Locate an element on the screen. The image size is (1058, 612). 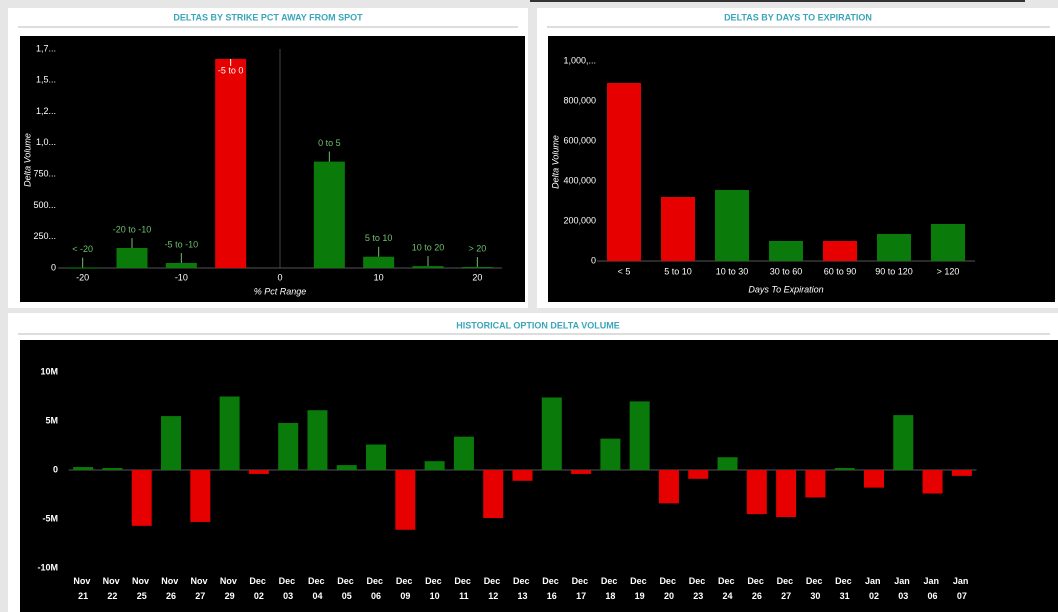
x-tick-label: -10 is located at coordinates (181, 277).